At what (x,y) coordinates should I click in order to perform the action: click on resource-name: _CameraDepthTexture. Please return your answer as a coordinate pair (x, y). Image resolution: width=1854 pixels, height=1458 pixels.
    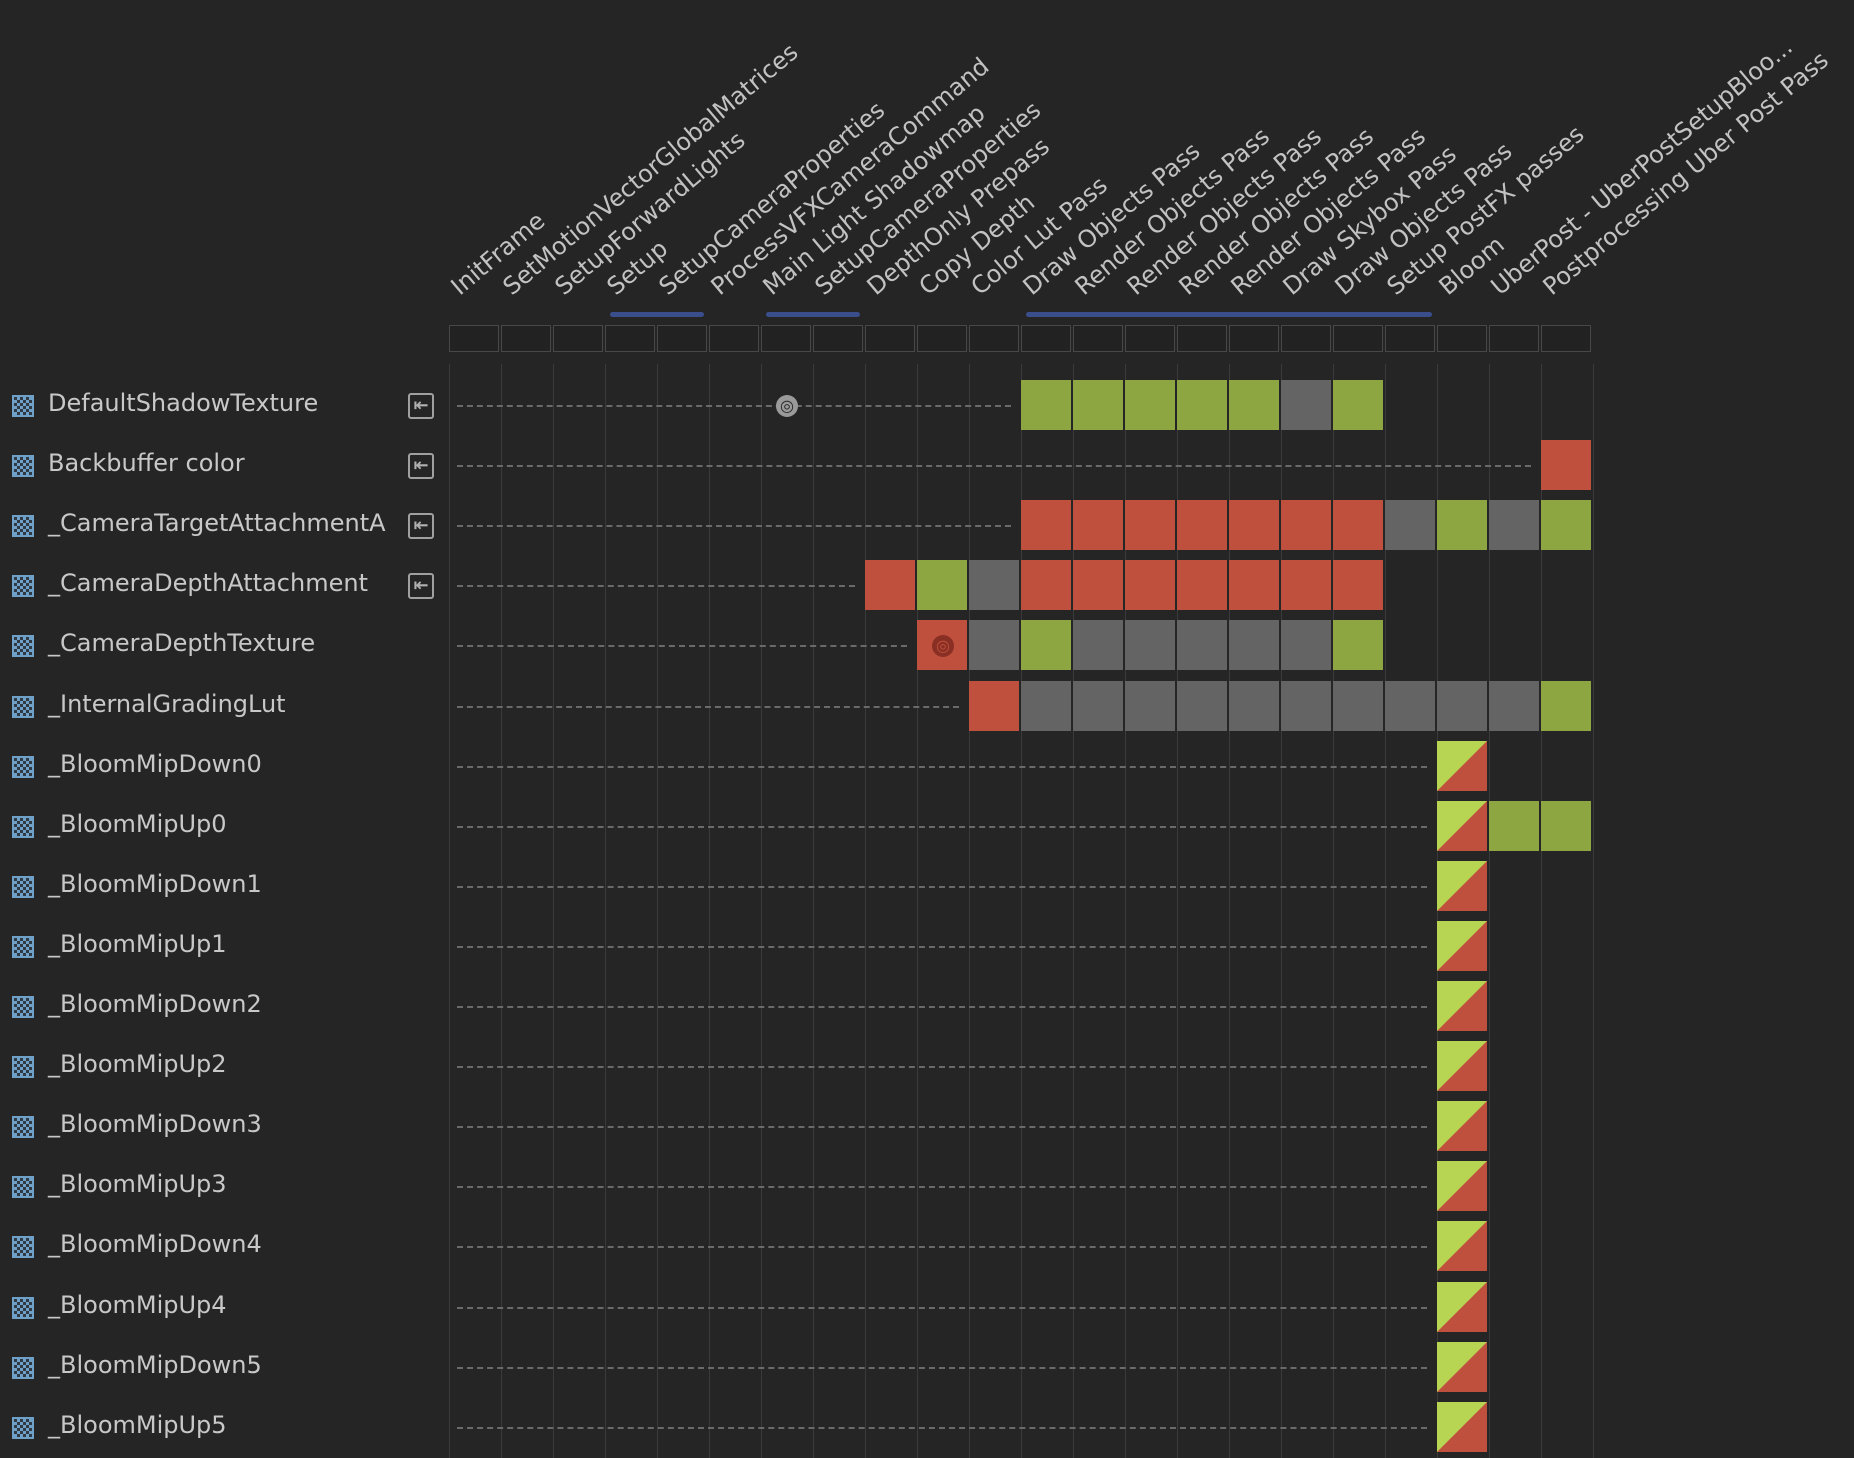
    Looking at the image, I should click on (182, 643).